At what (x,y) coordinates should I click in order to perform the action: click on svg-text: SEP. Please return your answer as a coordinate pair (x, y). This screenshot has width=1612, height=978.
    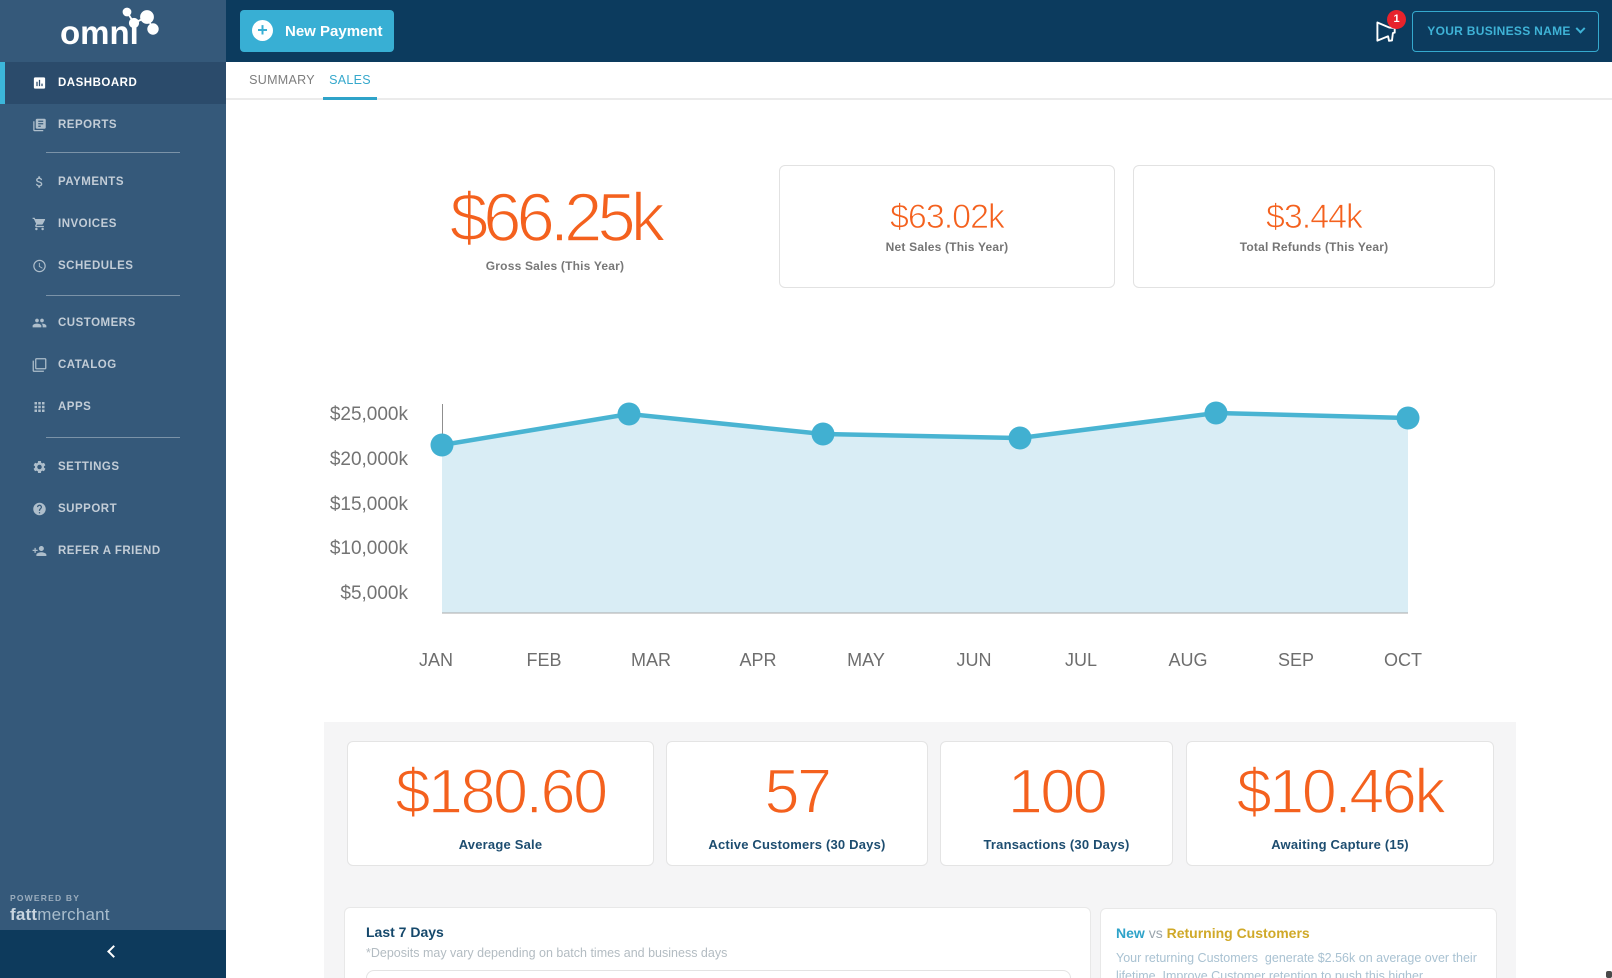
    Looking at the image, I should click on (1296, 660).